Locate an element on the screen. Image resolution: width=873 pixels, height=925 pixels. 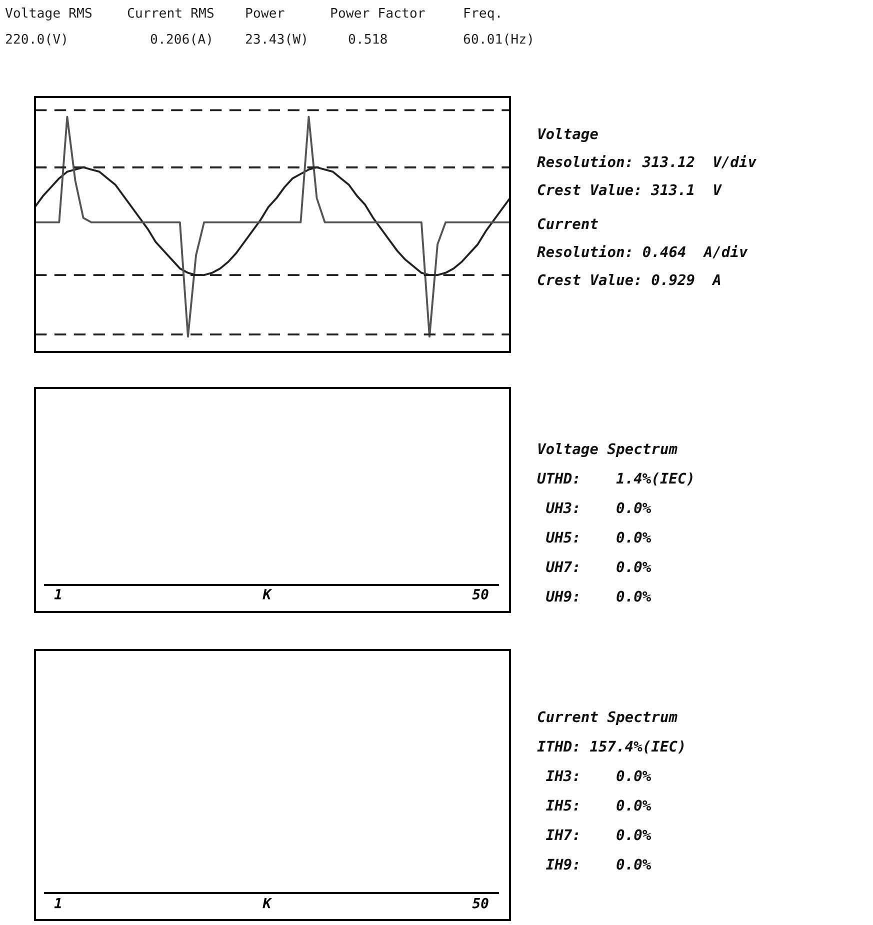
text: 0.206(A) is located at coordinates (180, 40).